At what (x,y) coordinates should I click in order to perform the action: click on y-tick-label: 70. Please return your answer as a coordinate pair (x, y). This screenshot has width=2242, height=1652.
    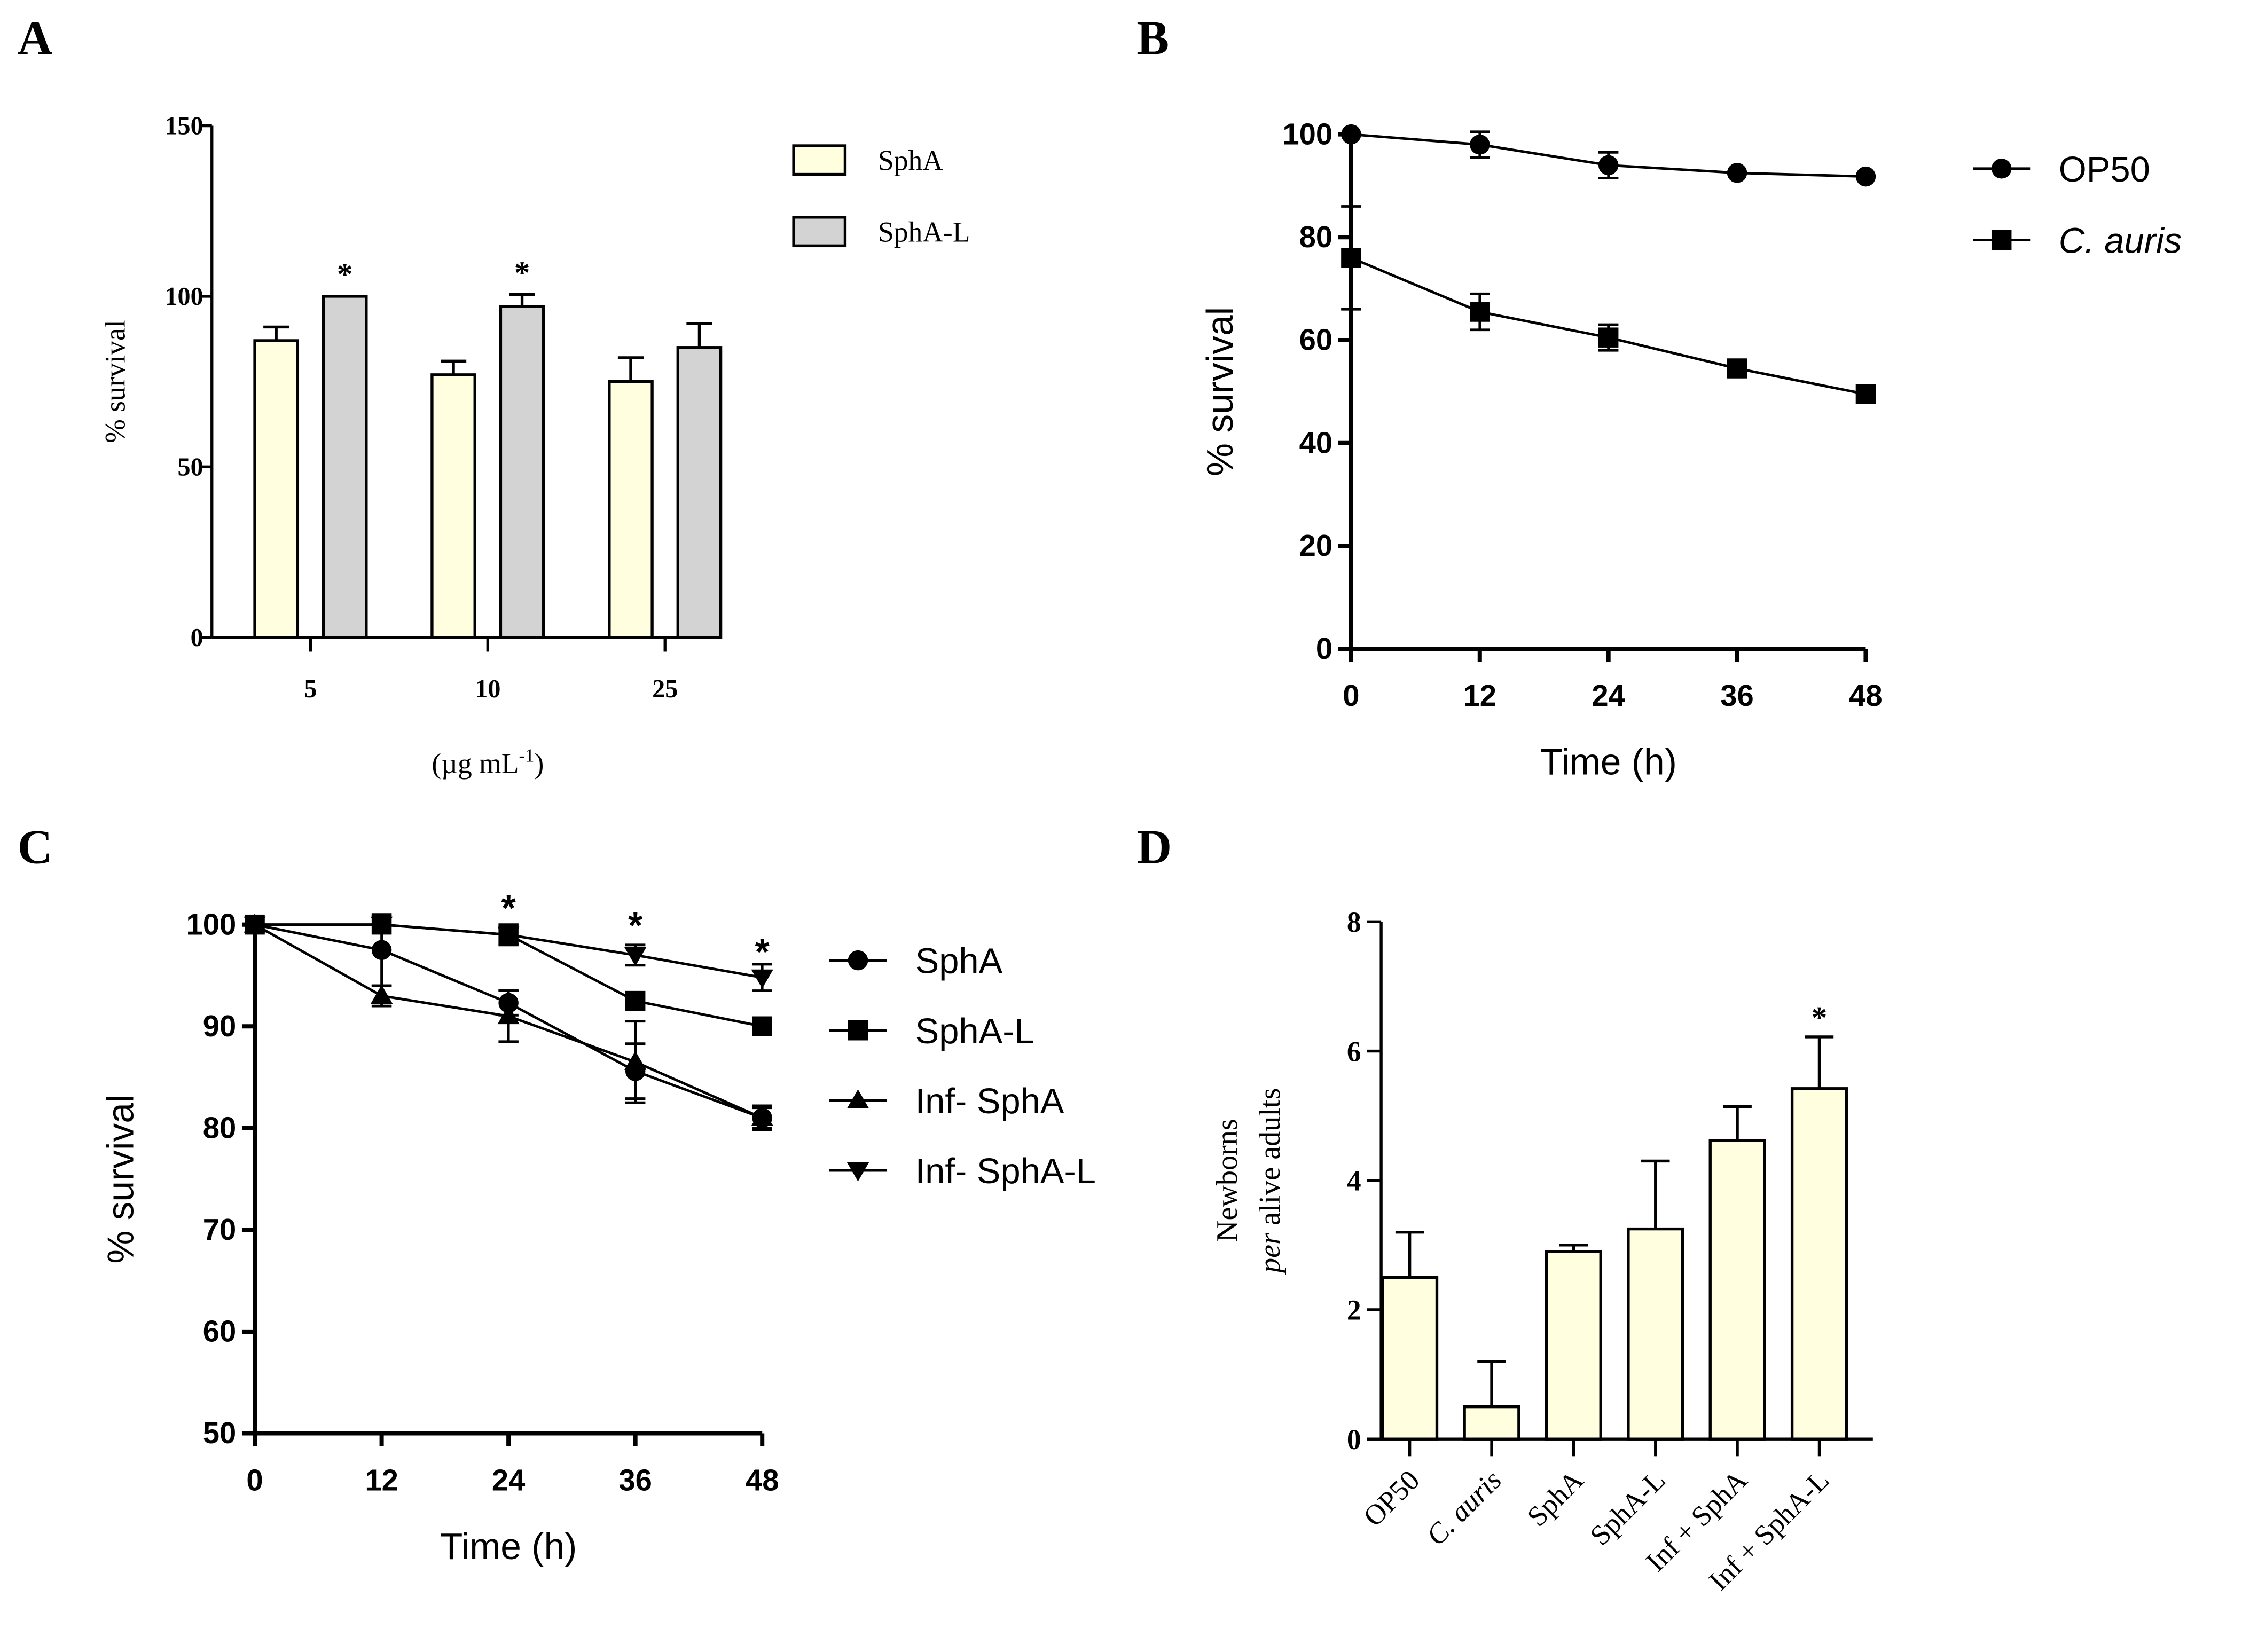
    Looking at the image, I should click on (220, 1229).